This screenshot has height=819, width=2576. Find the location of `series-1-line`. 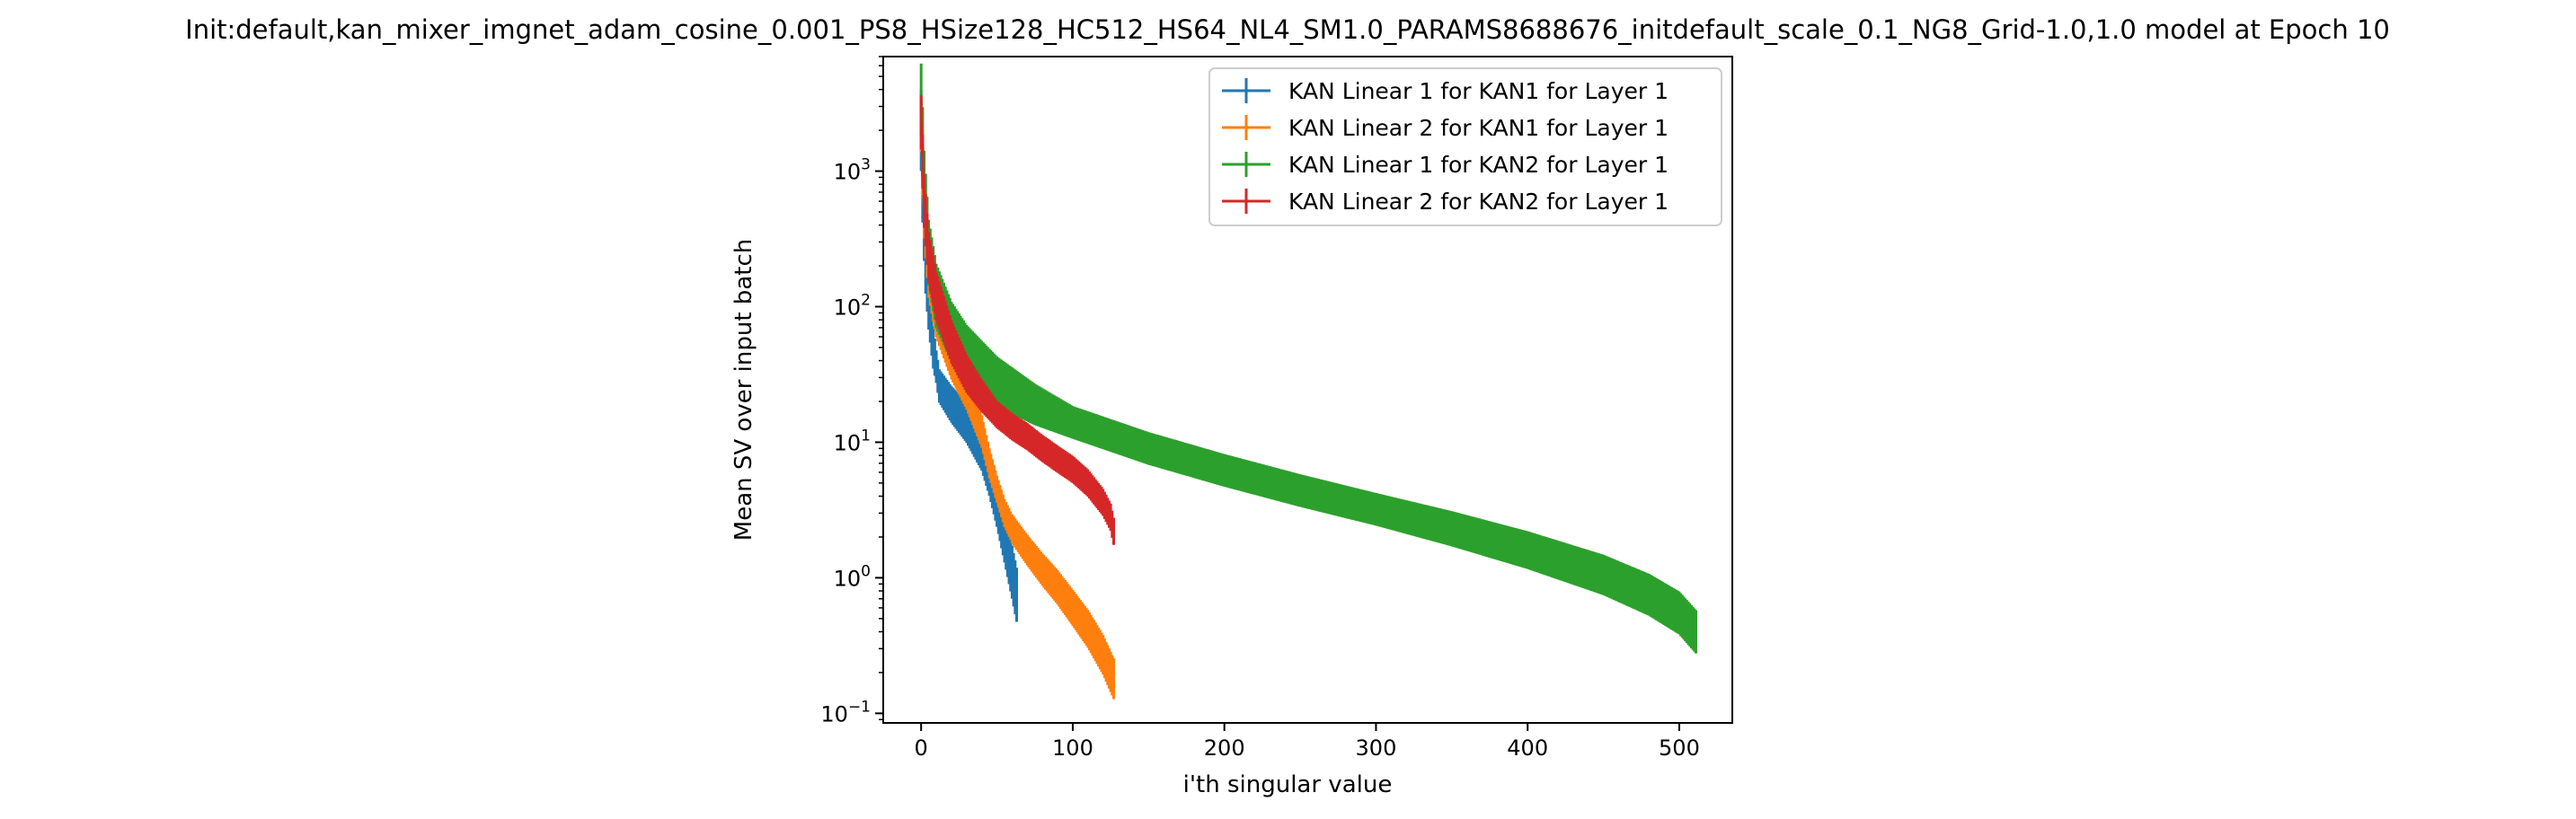

series-1-line is located at coordinates (968, 362).